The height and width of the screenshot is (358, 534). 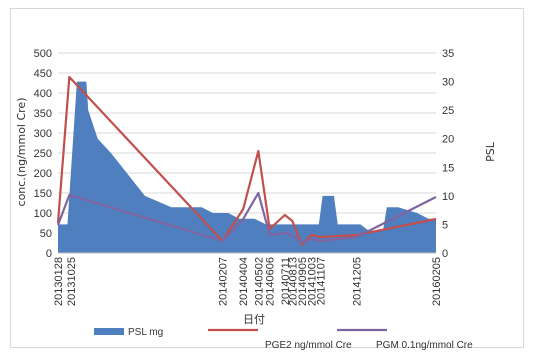 What do you see at coordinates (308, 345) in the screenshot?
I see `legend-label-pge2: PGE2 ng/mmol Cre` at bounding box center [308, 345].